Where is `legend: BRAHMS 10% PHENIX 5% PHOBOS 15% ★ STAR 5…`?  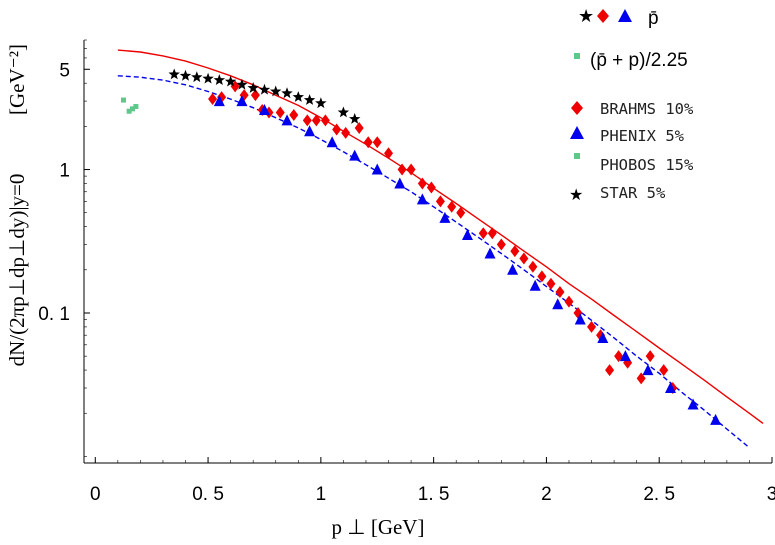
legend: BRAHMS 10% PHENIX 5% PHOBOS 15% ★ STAR 5… is located at coordinates (631, 152).